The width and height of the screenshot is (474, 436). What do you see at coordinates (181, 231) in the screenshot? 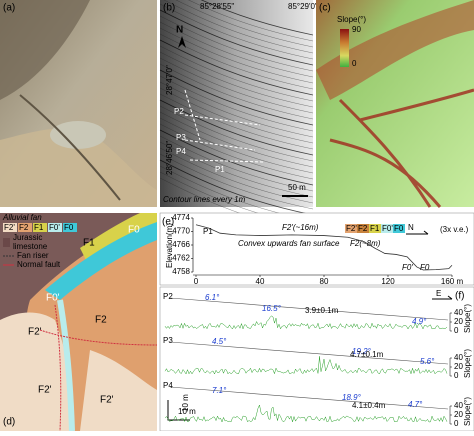
I see `y-tick-label: 4770` at bounding box center [181, 231].